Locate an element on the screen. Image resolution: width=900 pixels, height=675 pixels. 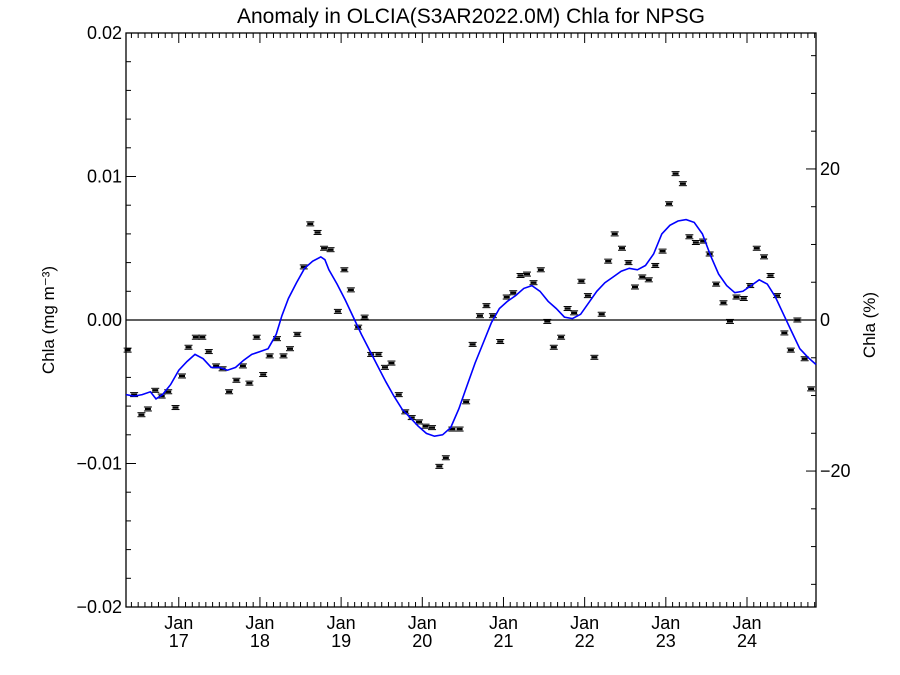
y-tick-label-left: 0.01 is located at coordinates (104, 177).